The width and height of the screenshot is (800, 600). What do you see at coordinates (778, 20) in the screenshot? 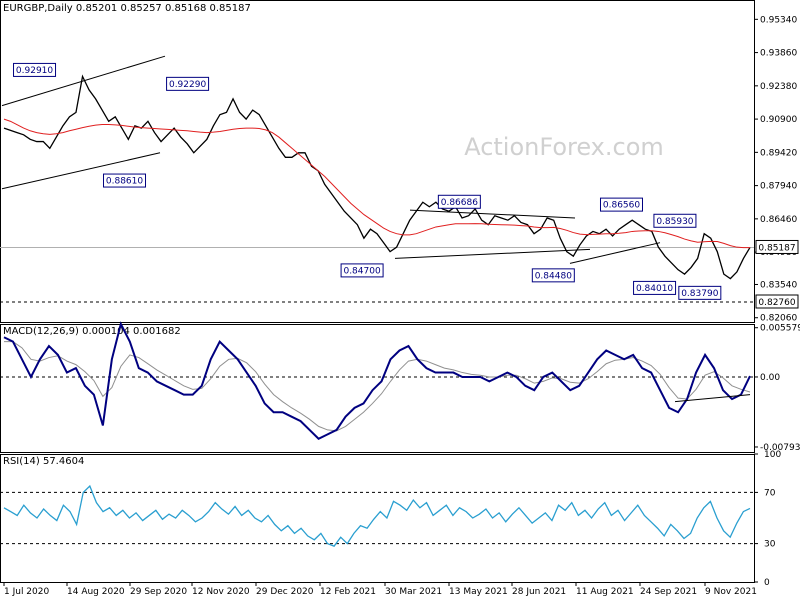
I see `price-y-tick-label: 0.95340` at bounding box center [778, 20].